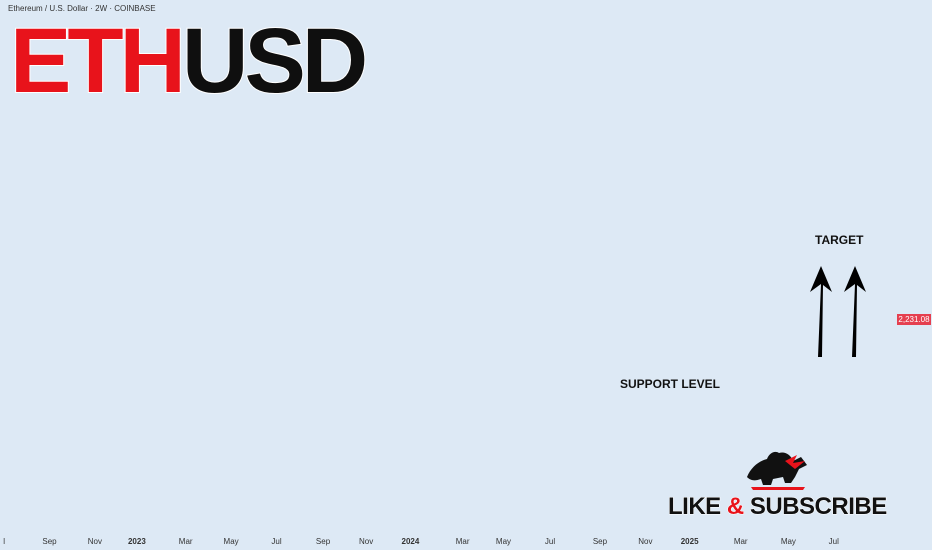  What do you see at coordinates (670, 384) in the screenshot?
I see `support-label: SUPPORT LEVEL` at bounding box center [670, 384].